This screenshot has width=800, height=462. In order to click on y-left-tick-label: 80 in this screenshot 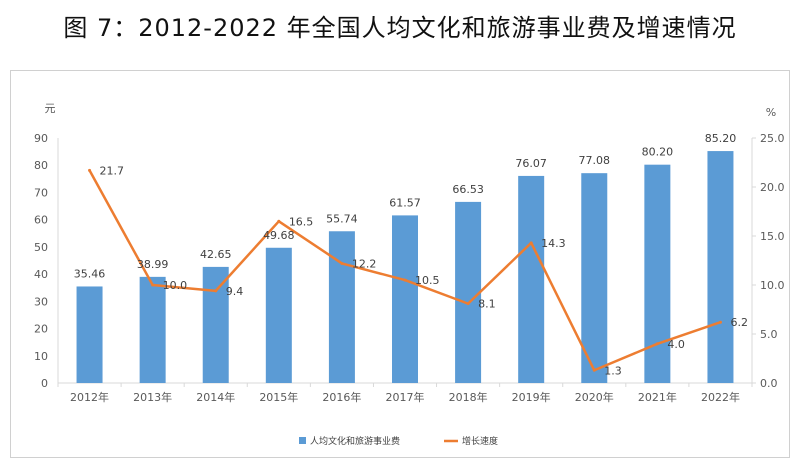, I will do `click(41, 165)`.